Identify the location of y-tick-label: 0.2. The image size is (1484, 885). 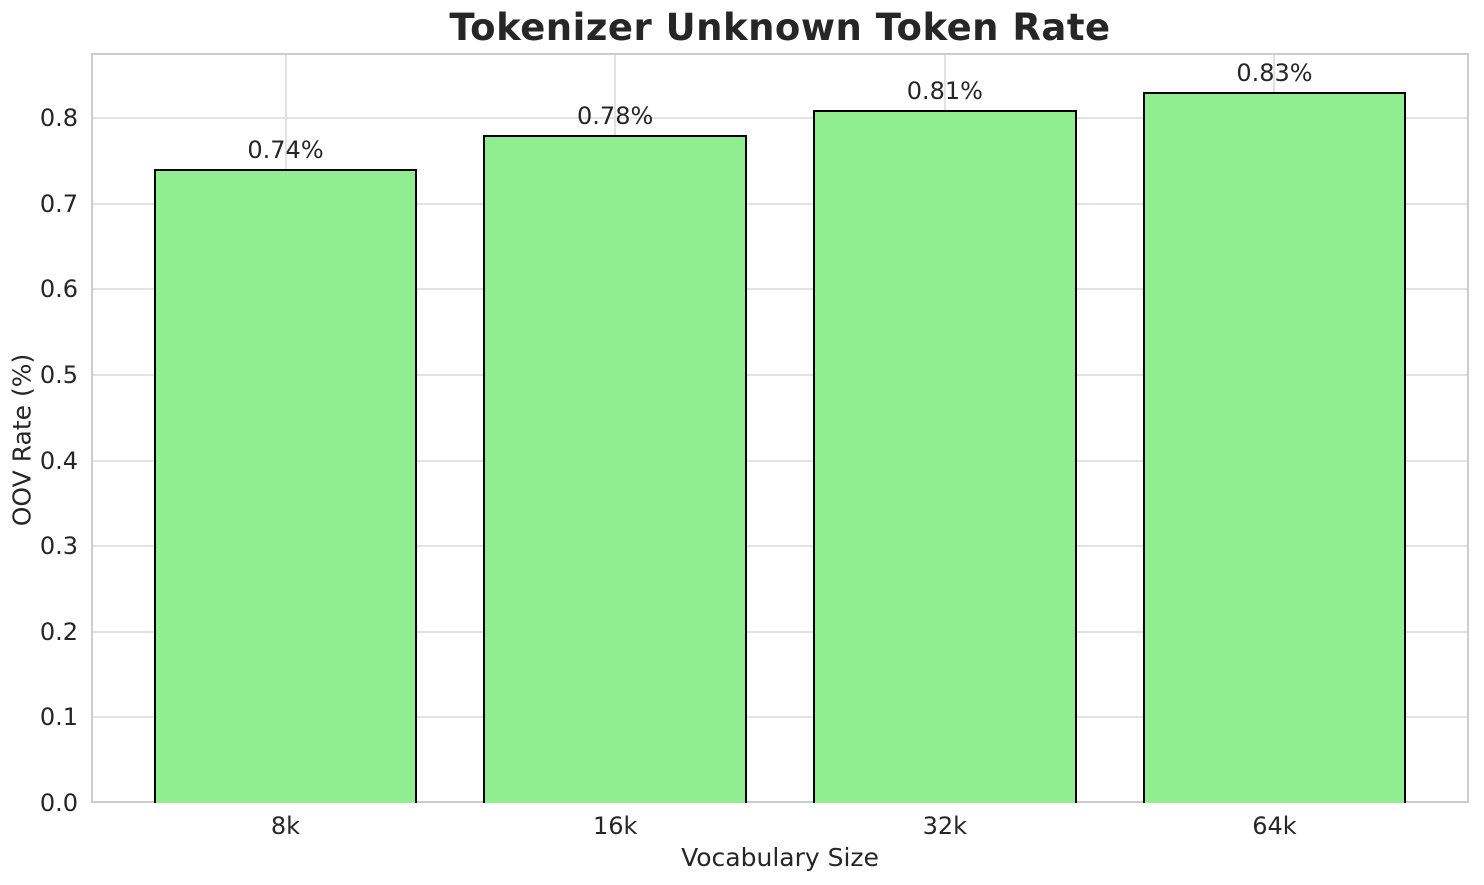
(58, 631).